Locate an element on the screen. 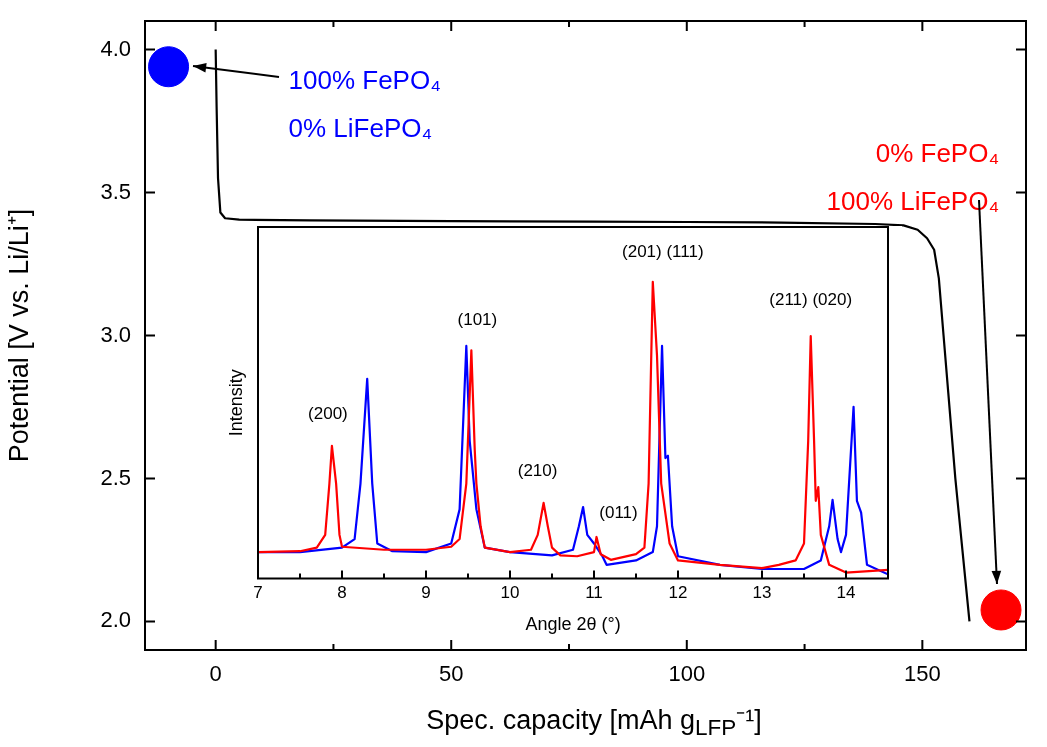 The image size is (1047, 747). annotation: (011) is located at coordinates (618, 512).